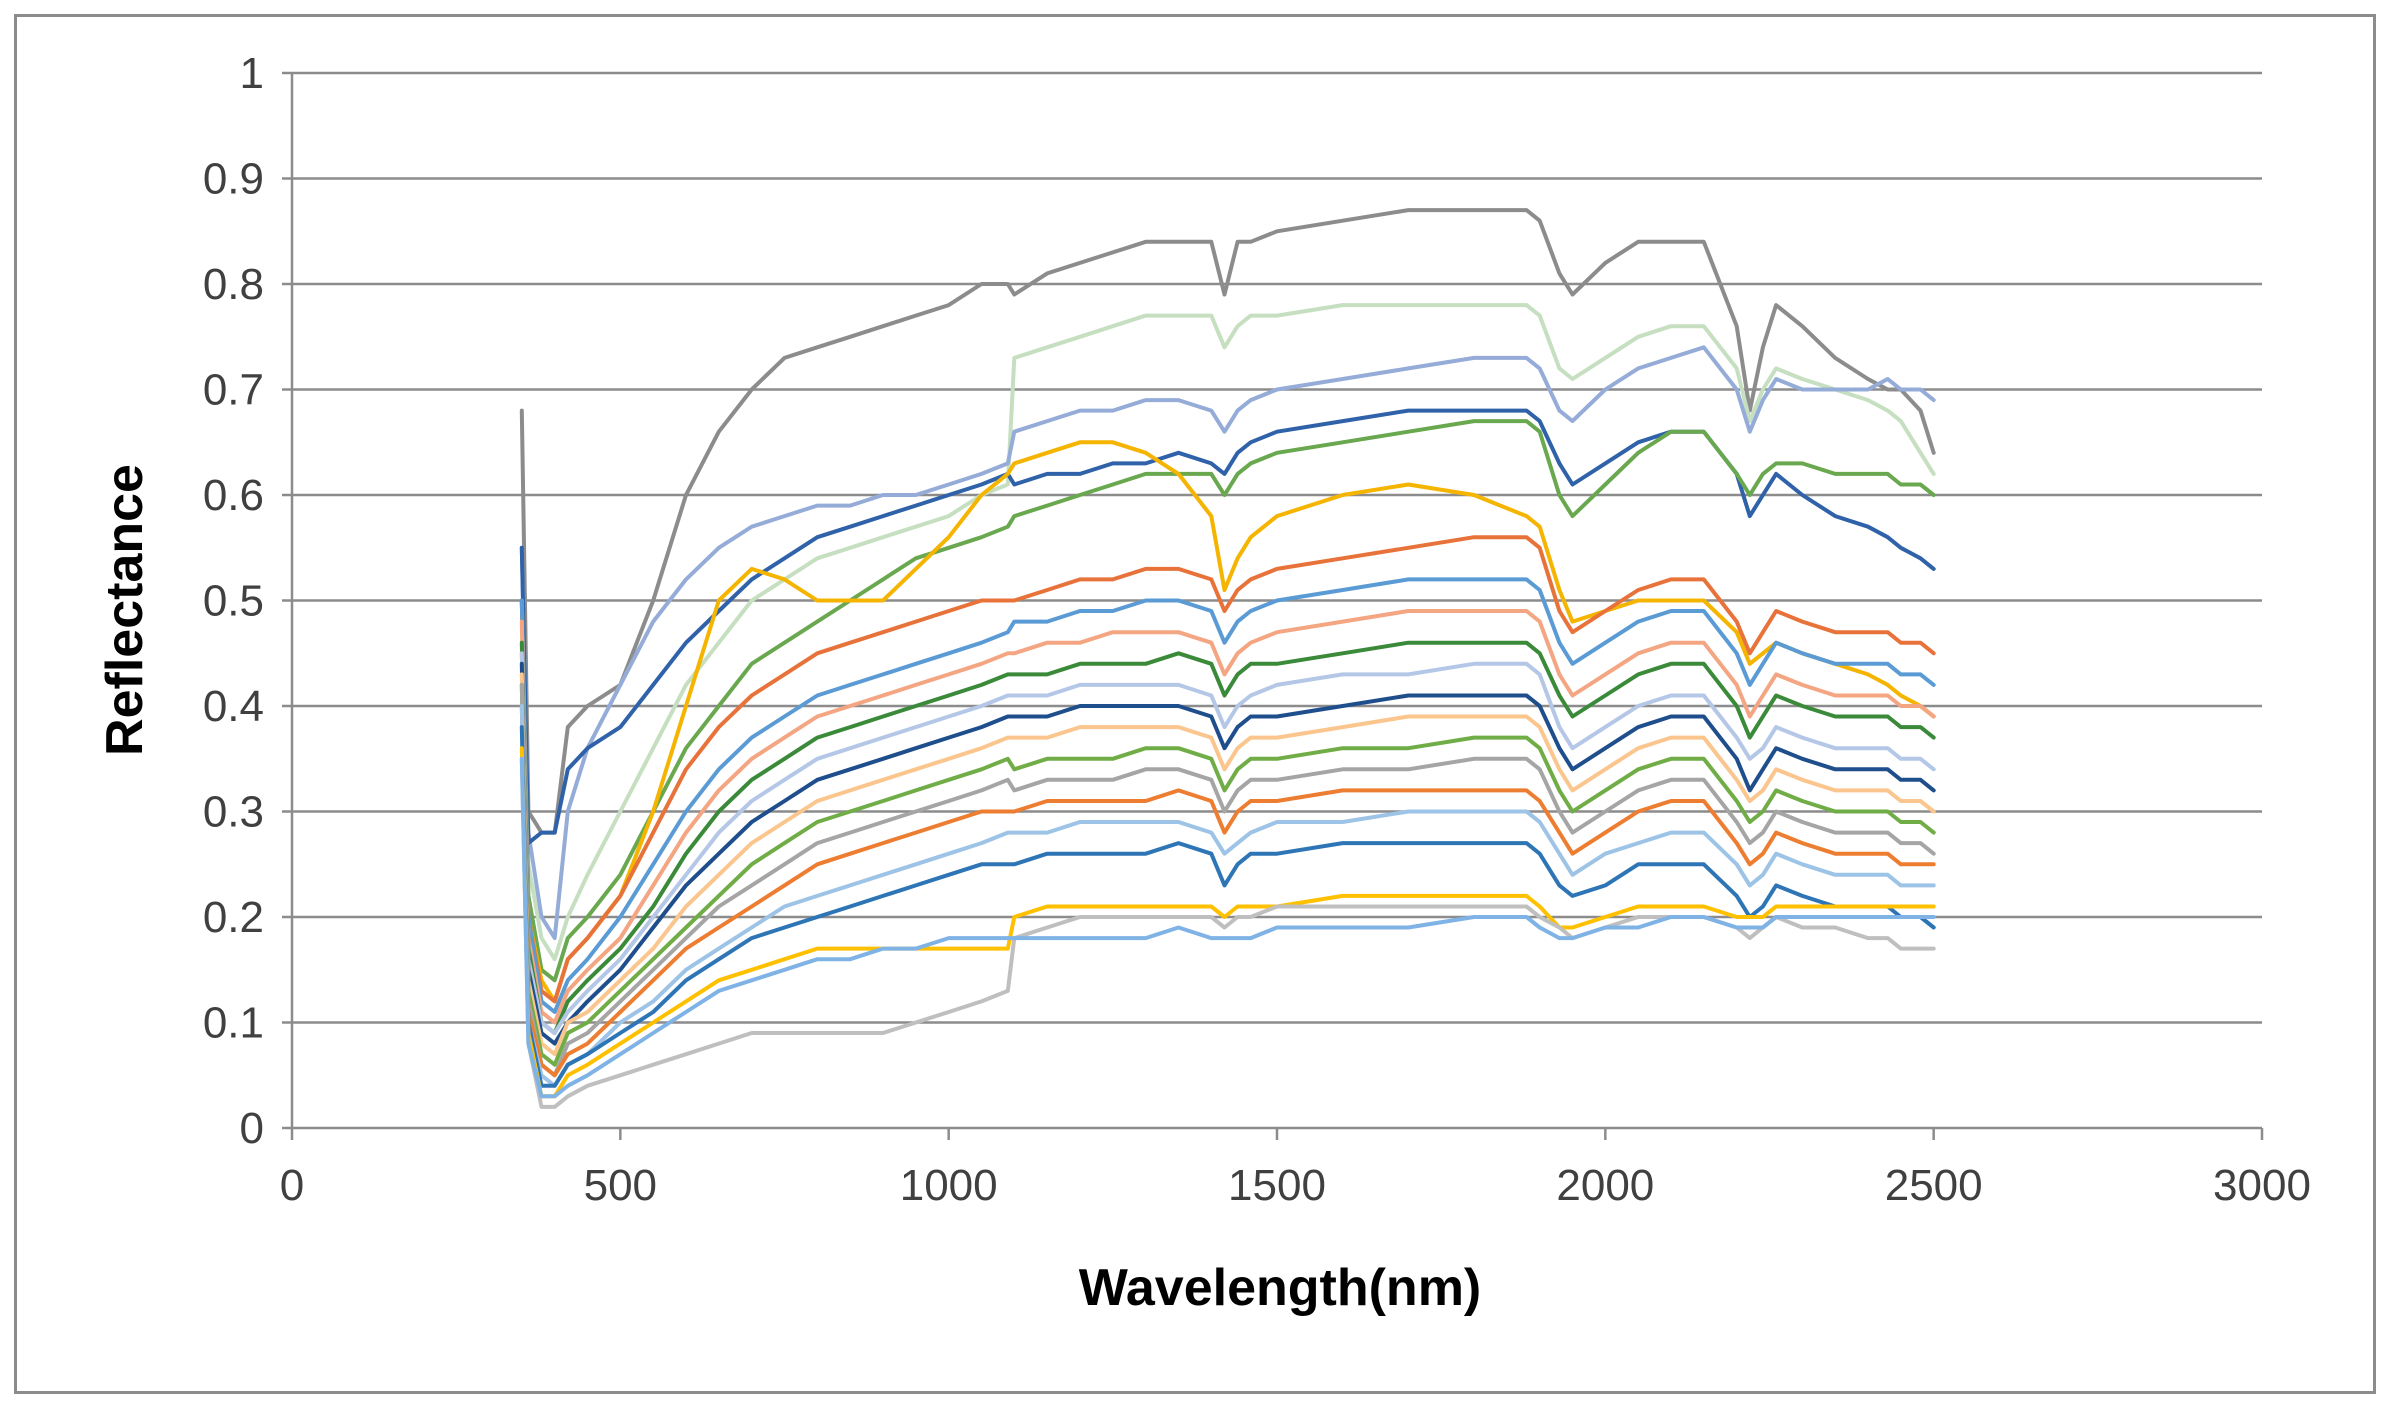  Describe the element at coordinates (233, 495) in the screenshot. I see `y-tick-label: 0.6` at that location.